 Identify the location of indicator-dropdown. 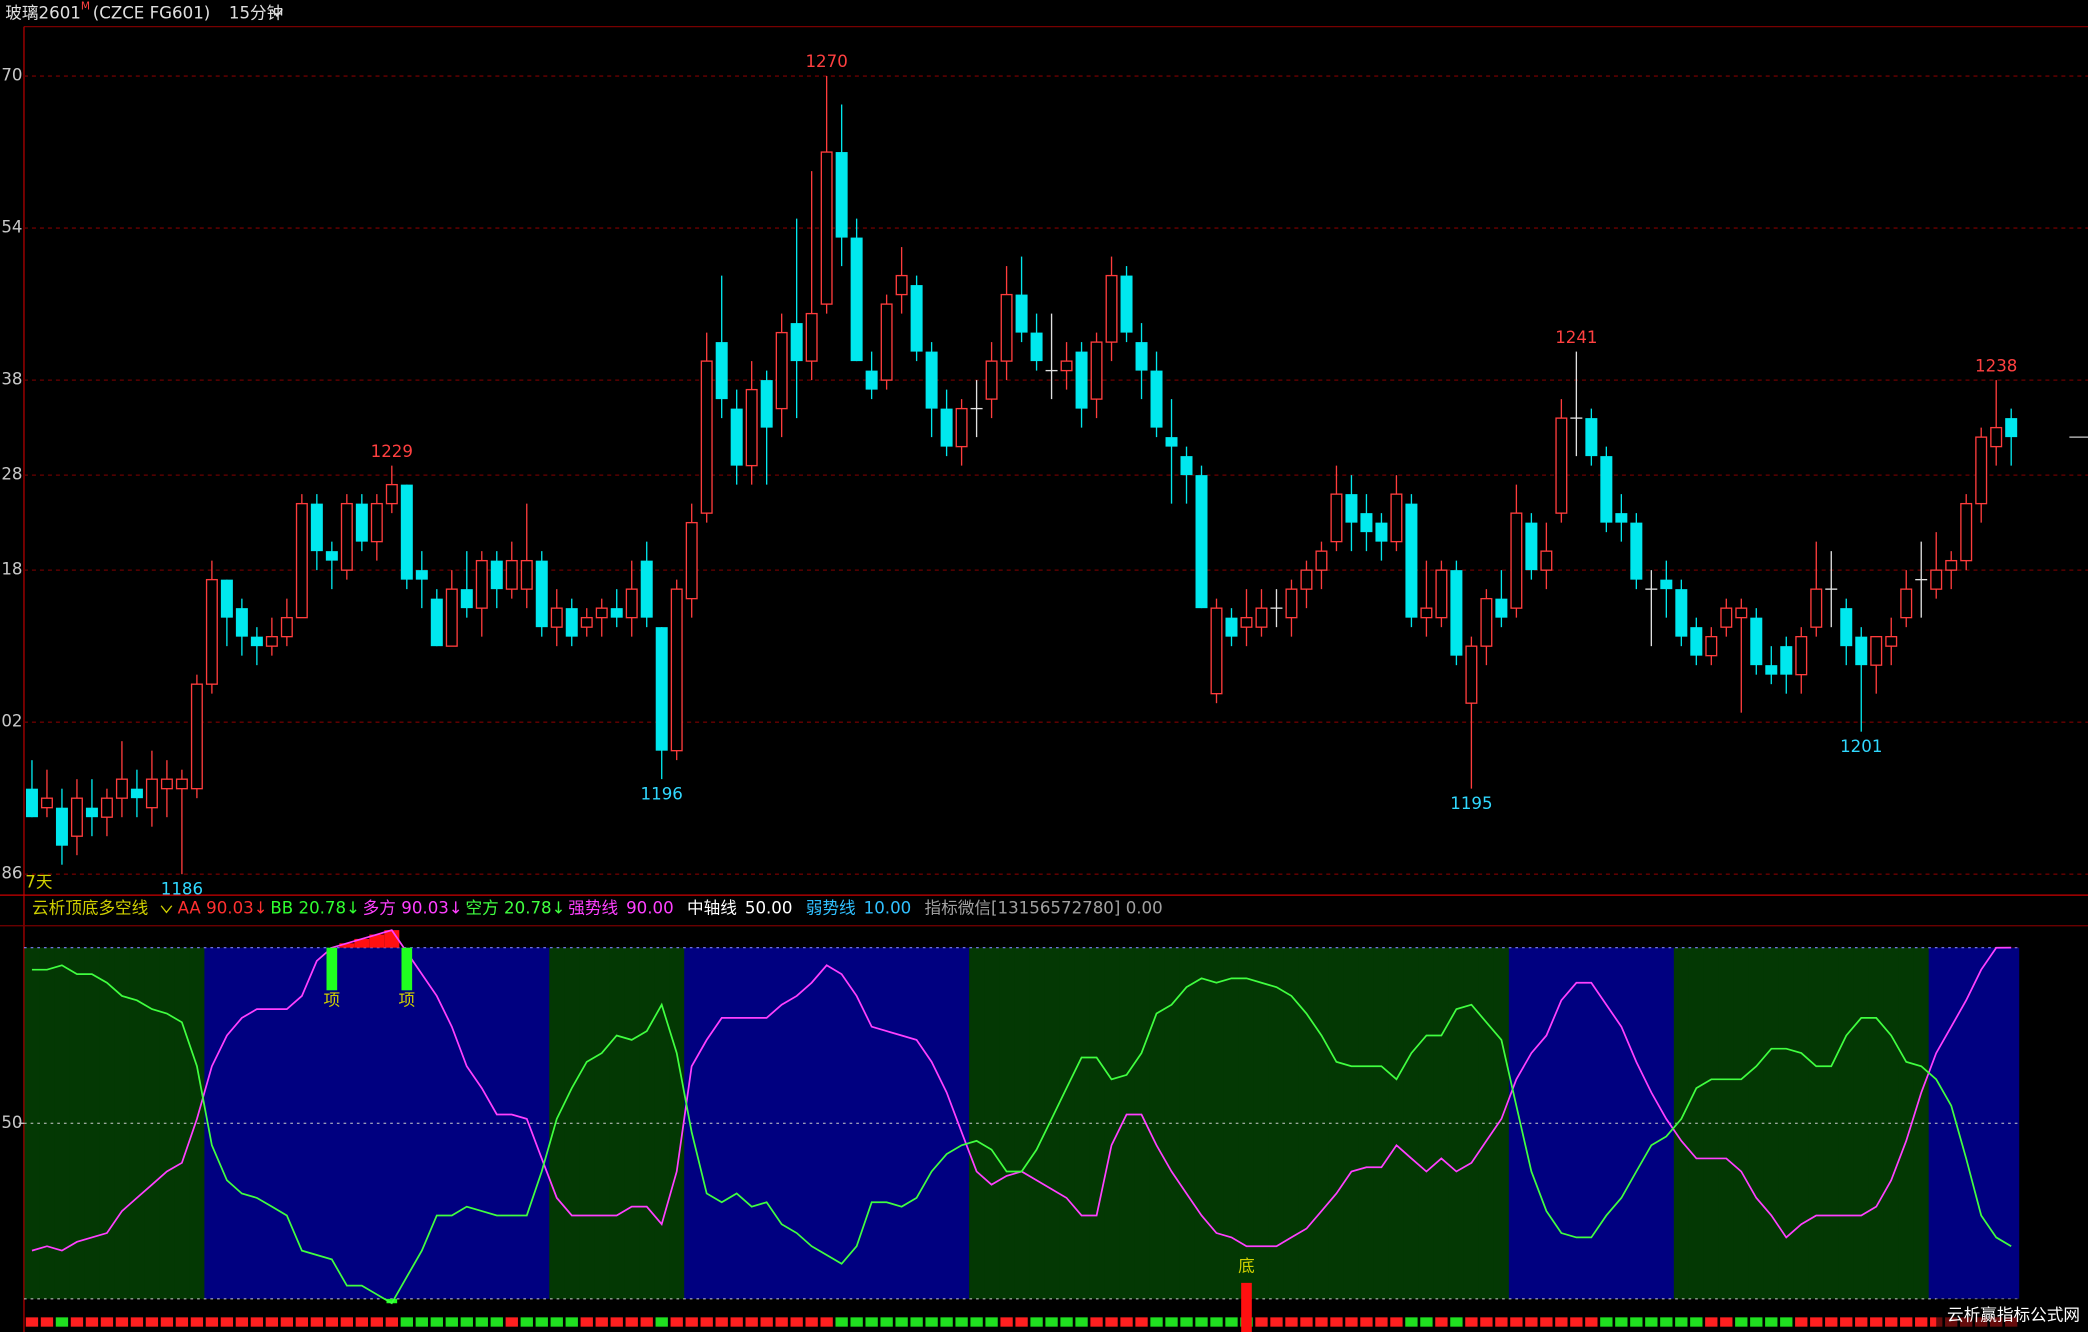
(166, 909).